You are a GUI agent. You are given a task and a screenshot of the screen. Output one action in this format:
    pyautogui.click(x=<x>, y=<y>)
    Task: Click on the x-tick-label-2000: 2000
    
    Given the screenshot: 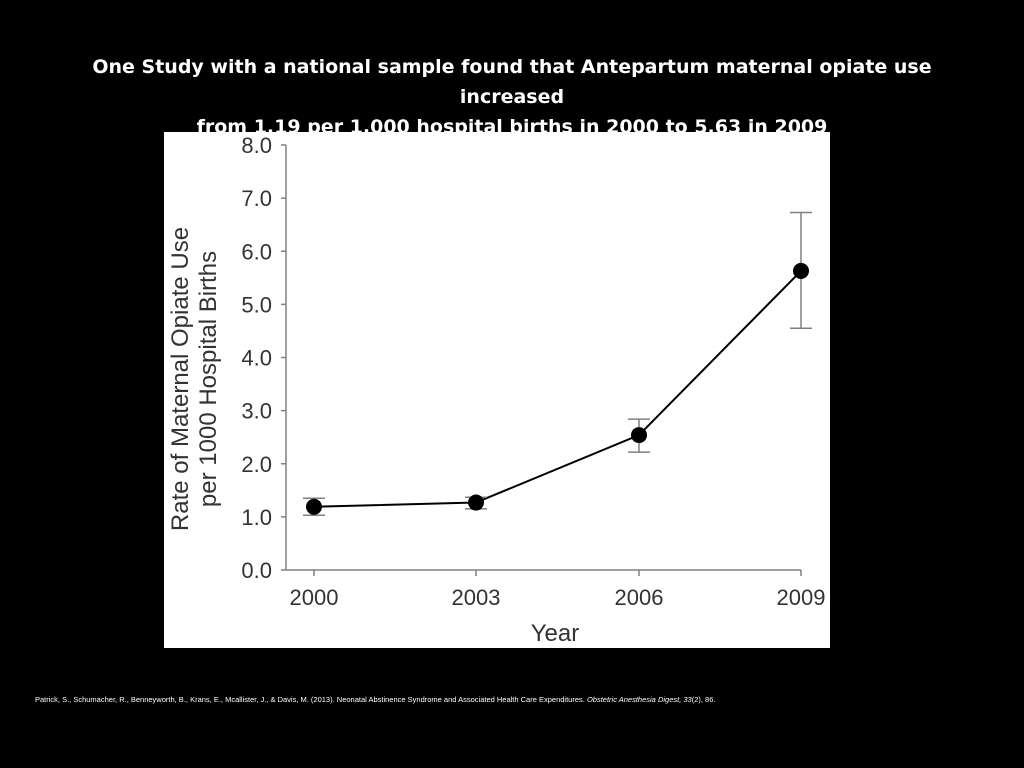 What is the action you would take?
    pyautogui.click(x=314, y=597)
    